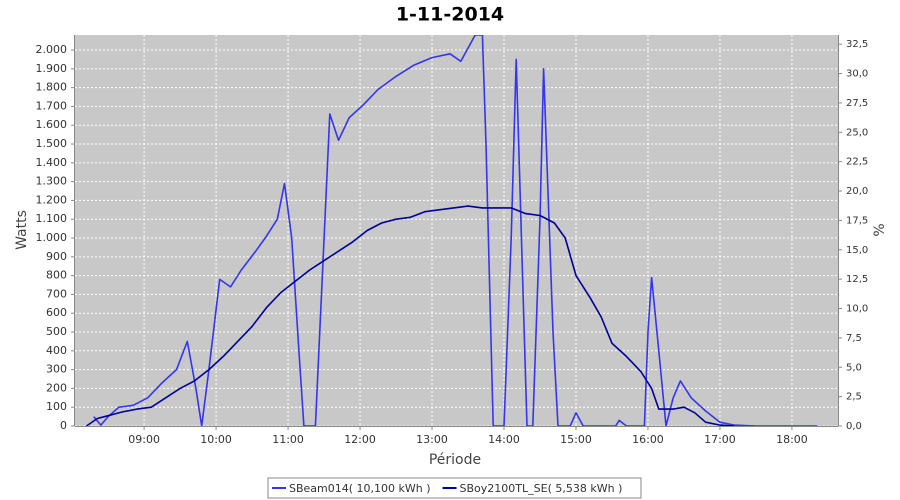 Image resolution: width=900 pixels, height=500 pixels. Describe the element at coordinates (52, 162) in the screenshot. I see `y-tick-label: 1.400` at that location.